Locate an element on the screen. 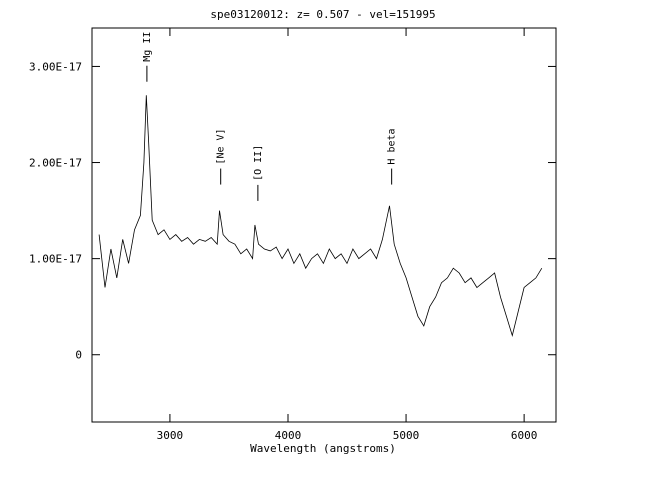 The width and height of the screenshot is (648, 488). x-axis-label: Wavelength (angstroms) is located at coordinates (323, 448).